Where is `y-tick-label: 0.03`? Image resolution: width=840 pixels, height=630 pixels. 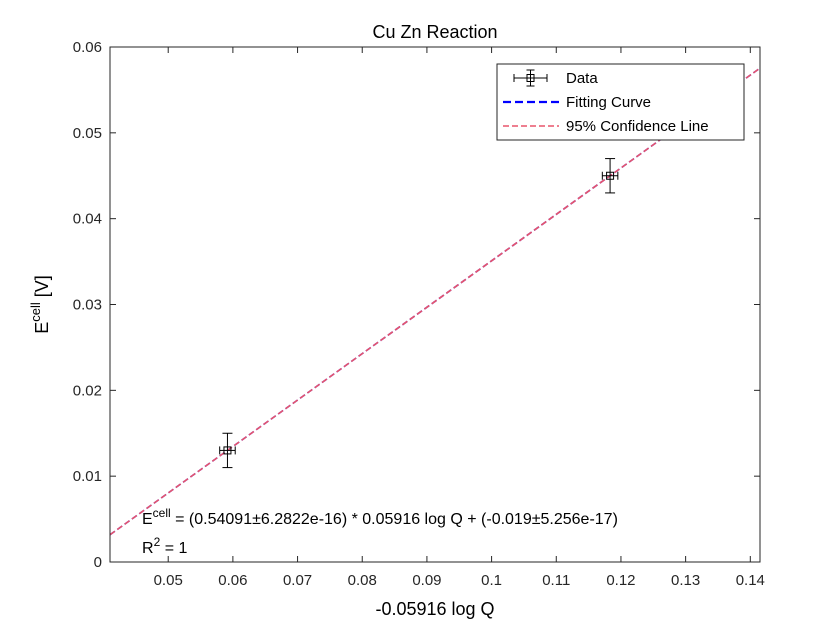 y-tick-label: 0.03 is located at coordinates (87, 305).